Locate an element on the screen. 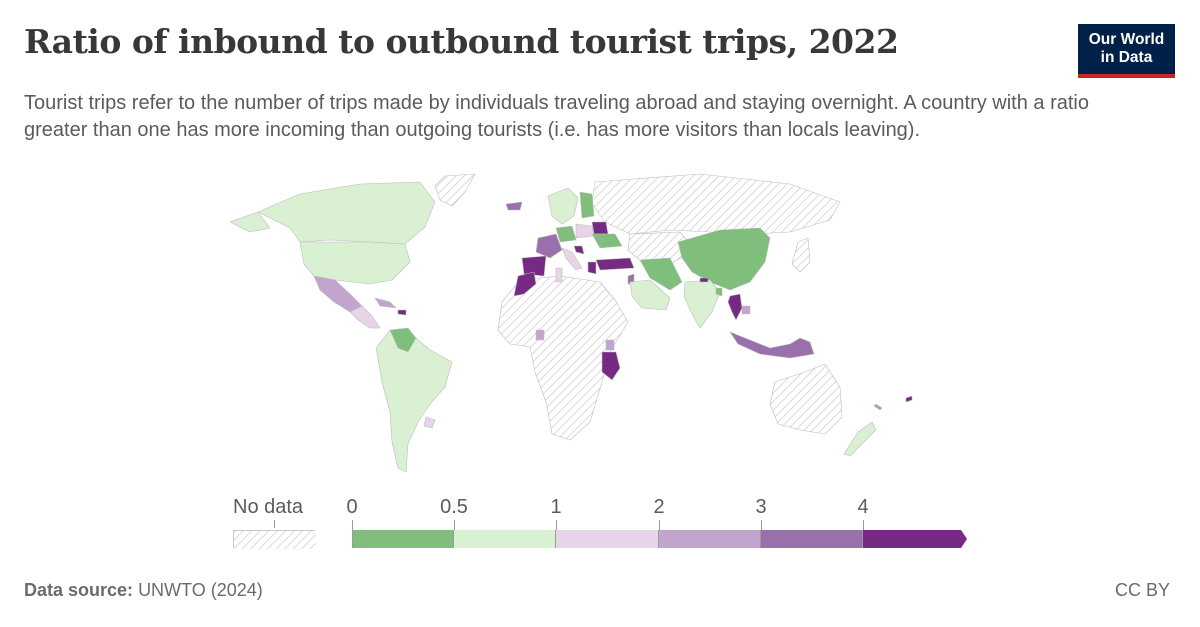  data-source: Data source: UNWTO (2024) is located at coordinates (143, 590).